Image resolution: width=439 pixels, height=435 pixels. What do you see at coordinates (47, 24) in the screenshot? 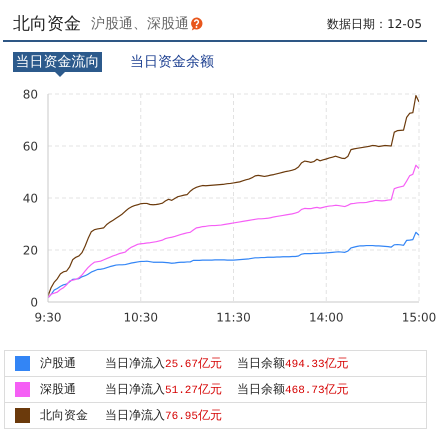
I see `chart-title: 北向资金` at bounding box center [47, 24].